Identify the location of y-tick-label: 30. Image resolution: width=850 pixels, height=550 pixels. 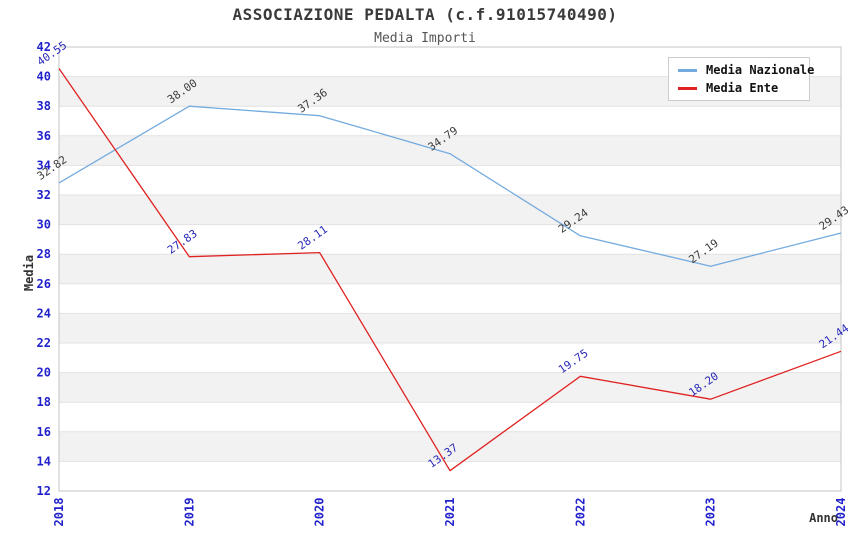
(44, 225).